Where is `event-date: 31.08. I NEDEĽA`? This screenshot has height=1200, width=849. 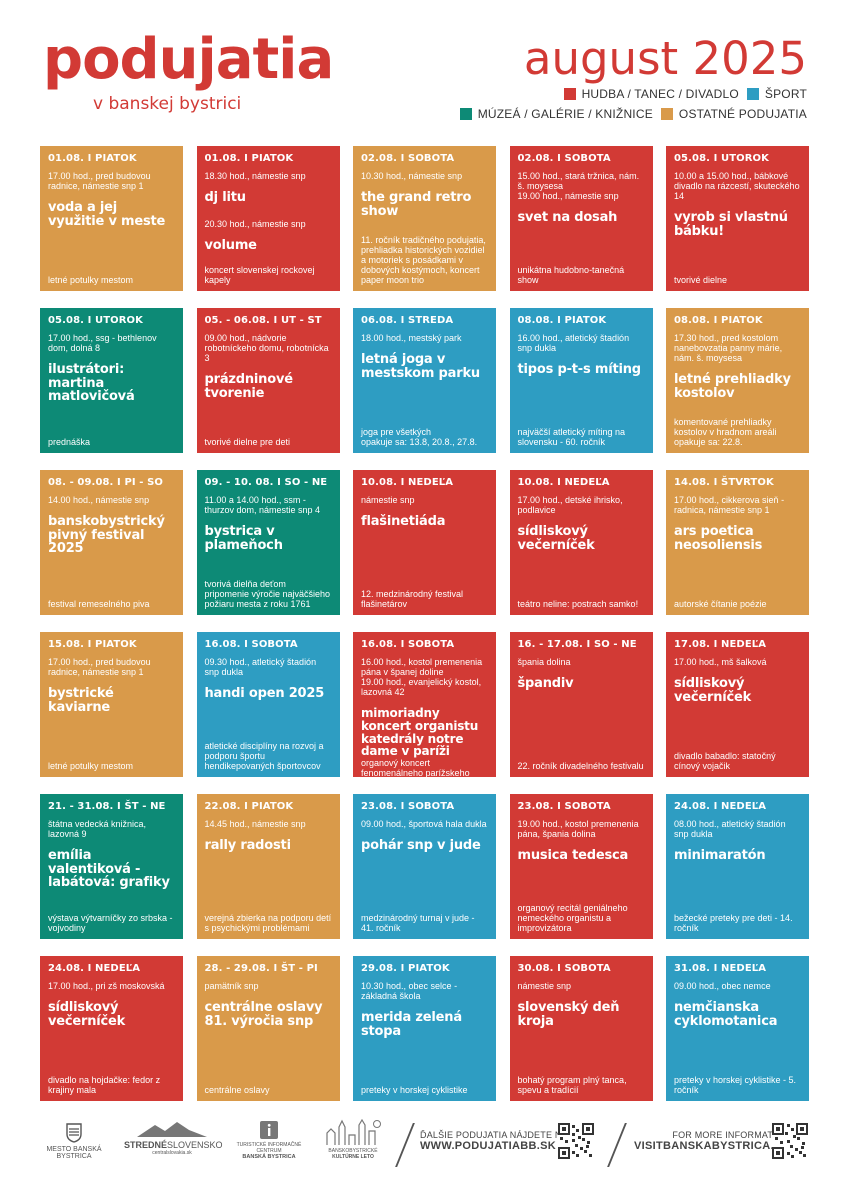
event-date: 31.08. I NEDEĽA is located at coordinates (720, 968).